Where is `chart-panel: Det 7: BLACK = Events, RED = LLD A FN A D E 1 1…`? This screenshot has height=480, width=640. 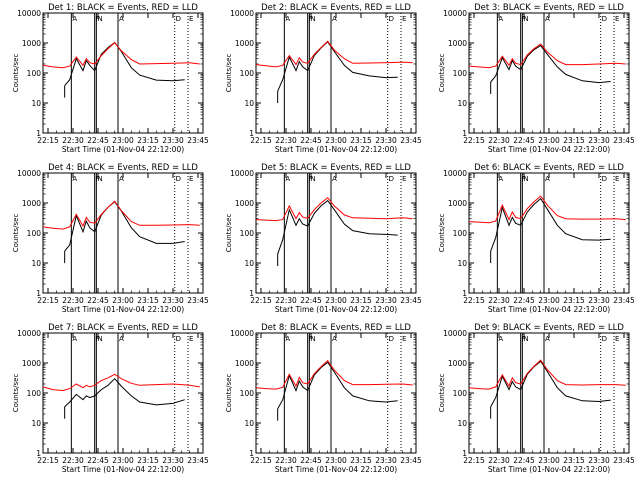 chart-panel: Det 7: BLACK = Events, RED = LLD A FN A D E 1 1… is located at coordinates (110, 398).